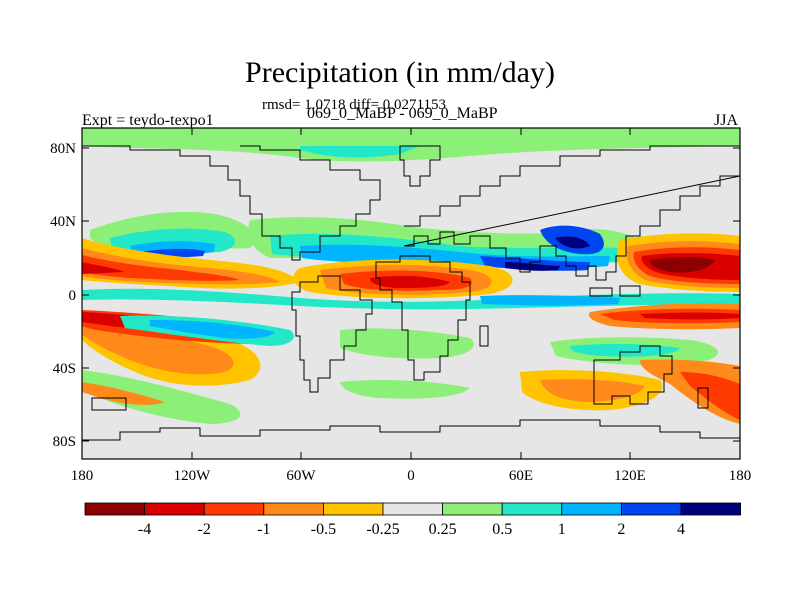  What do you see at coordinates (562, 529) in the screenshot?
I see `colorbar-label: 1` at bounding box center [562, 529].